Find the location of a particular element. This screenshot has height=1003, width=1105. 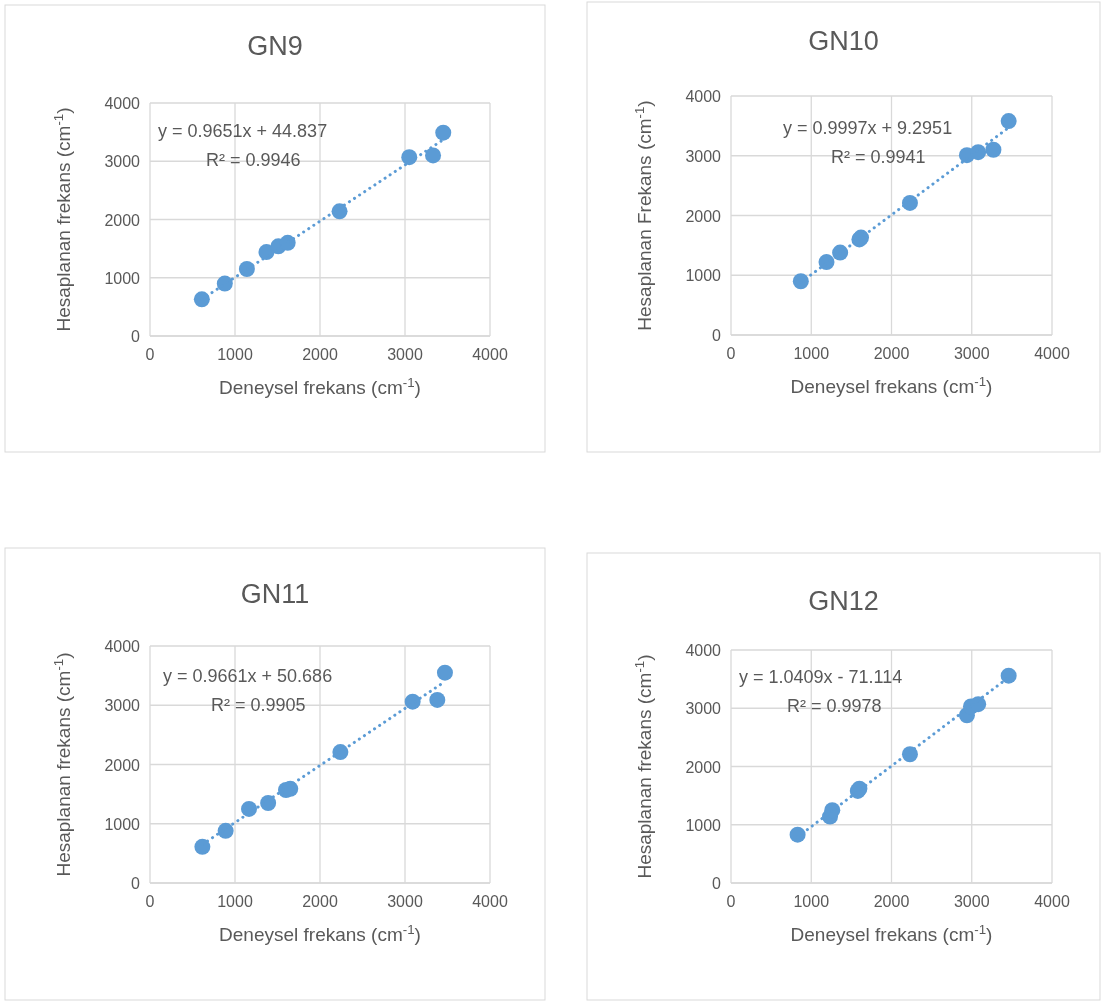

annotation: y = 0.9997x + 9.2951 is located at coordinates (868, 128).